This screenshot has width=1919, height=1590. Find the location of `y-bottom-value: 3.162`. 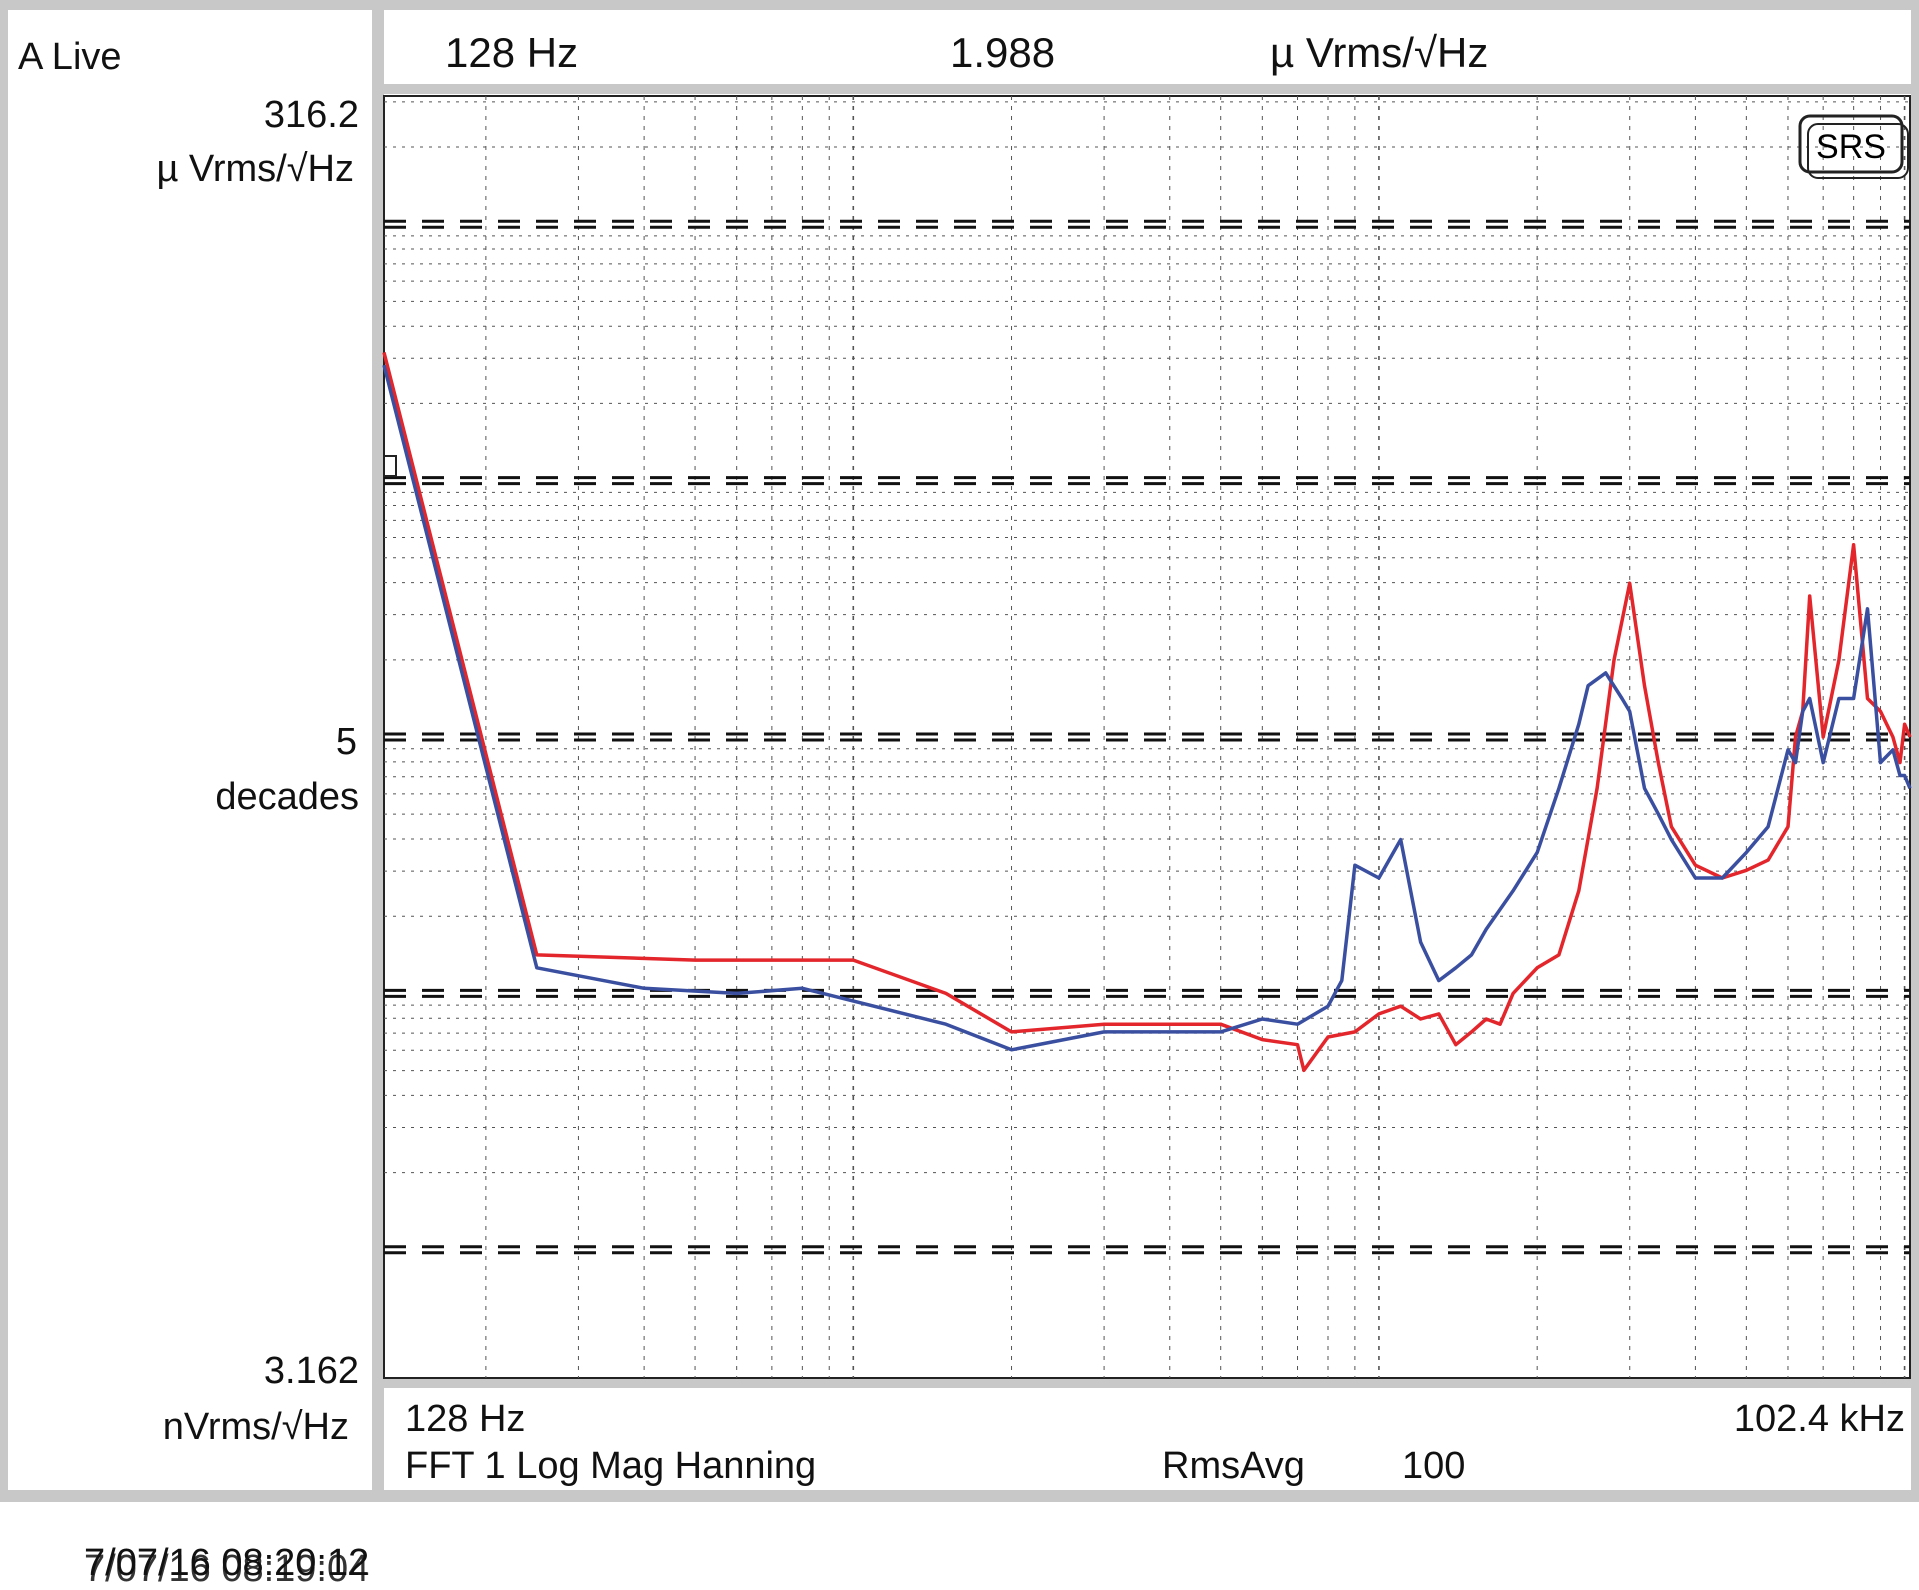

y-bottom-value: 3.162 is located at coordinates (311, 1371).